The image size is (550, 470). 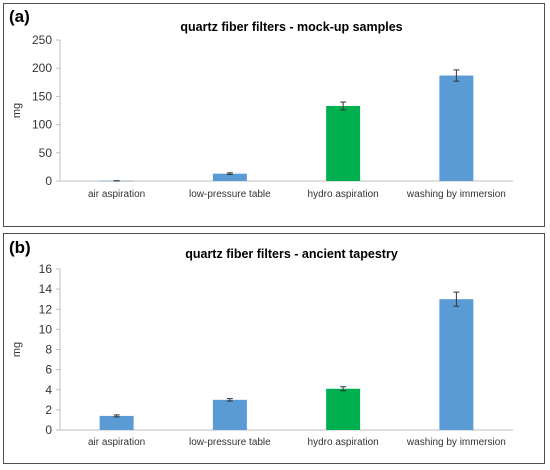 I want to click on y-tick-label: 150, so click(x=42, y=96).